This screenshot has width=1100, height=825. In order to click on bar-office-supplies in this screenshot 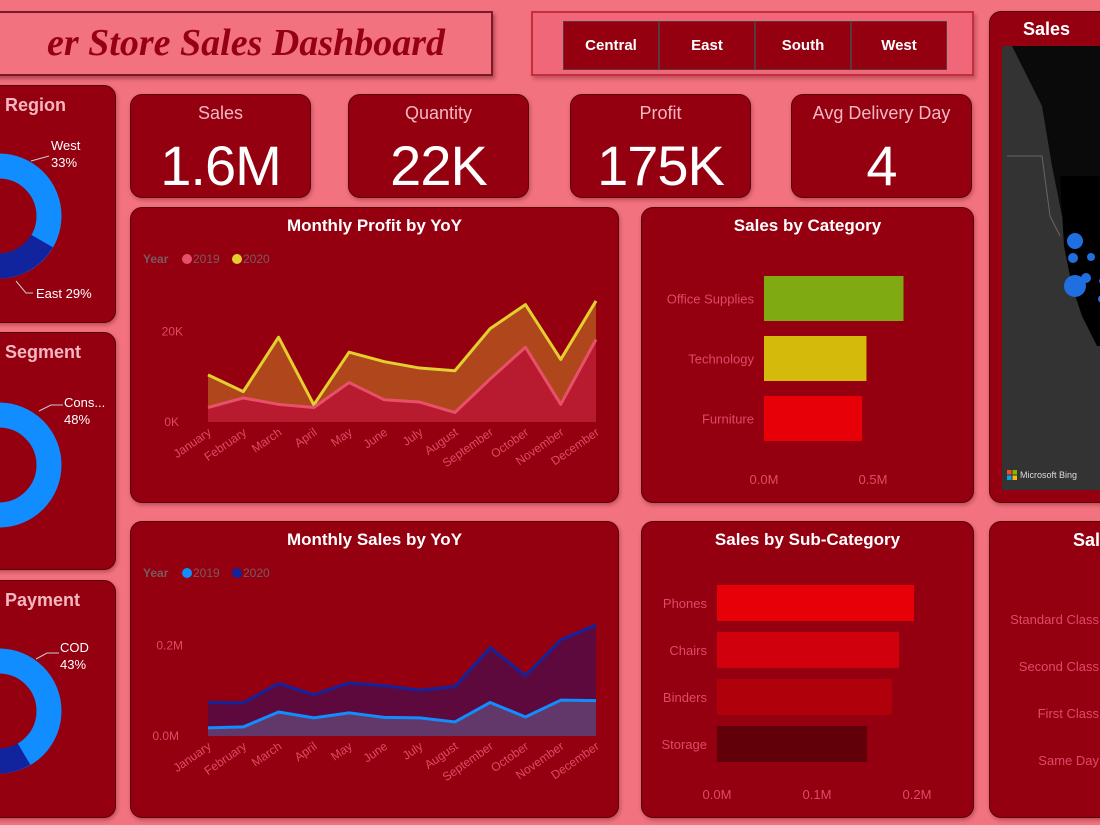, I will do `click(834, 298)`.